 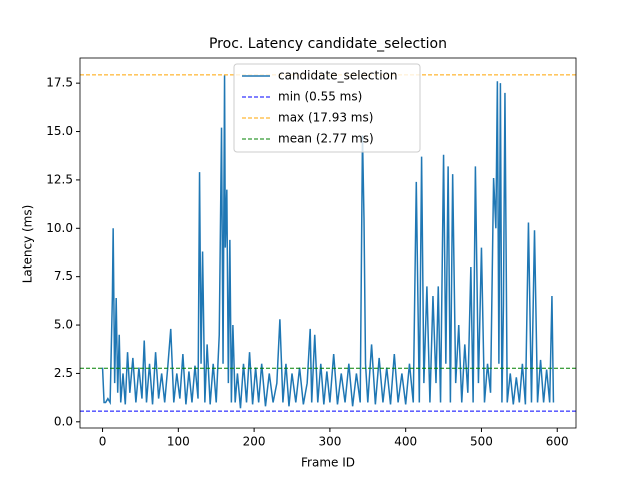 What do you see at coordinates (178, 442) in the screenshot?
I see `x-tick-label: 100` at bounding box center [178, 442].